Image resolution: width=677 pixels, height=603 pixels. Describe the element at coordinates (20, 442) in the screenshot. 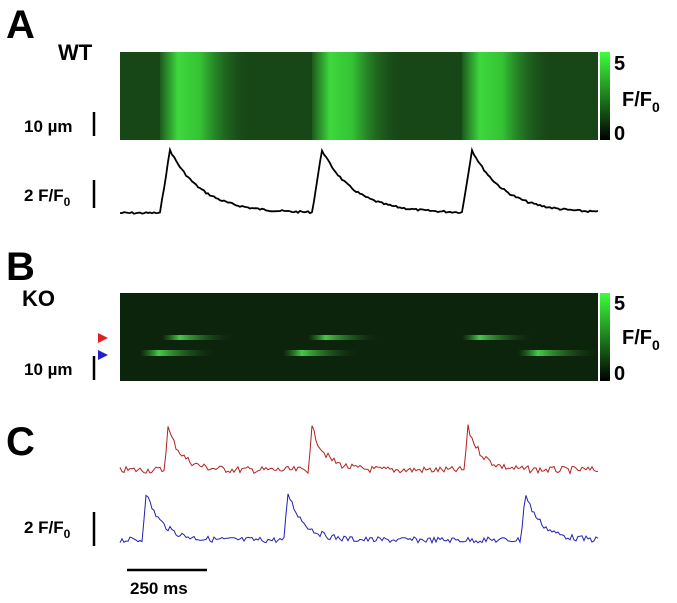

I see `panel-letter: C` at that location.